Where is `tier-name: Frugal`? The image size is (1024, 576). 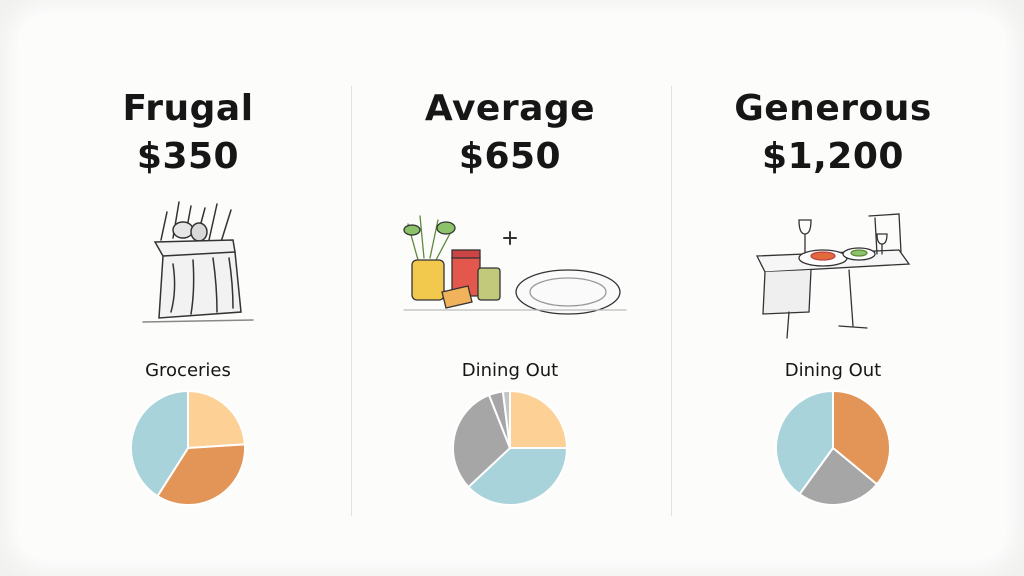
tier-name: Frugal is located at coordinates (188, 108).